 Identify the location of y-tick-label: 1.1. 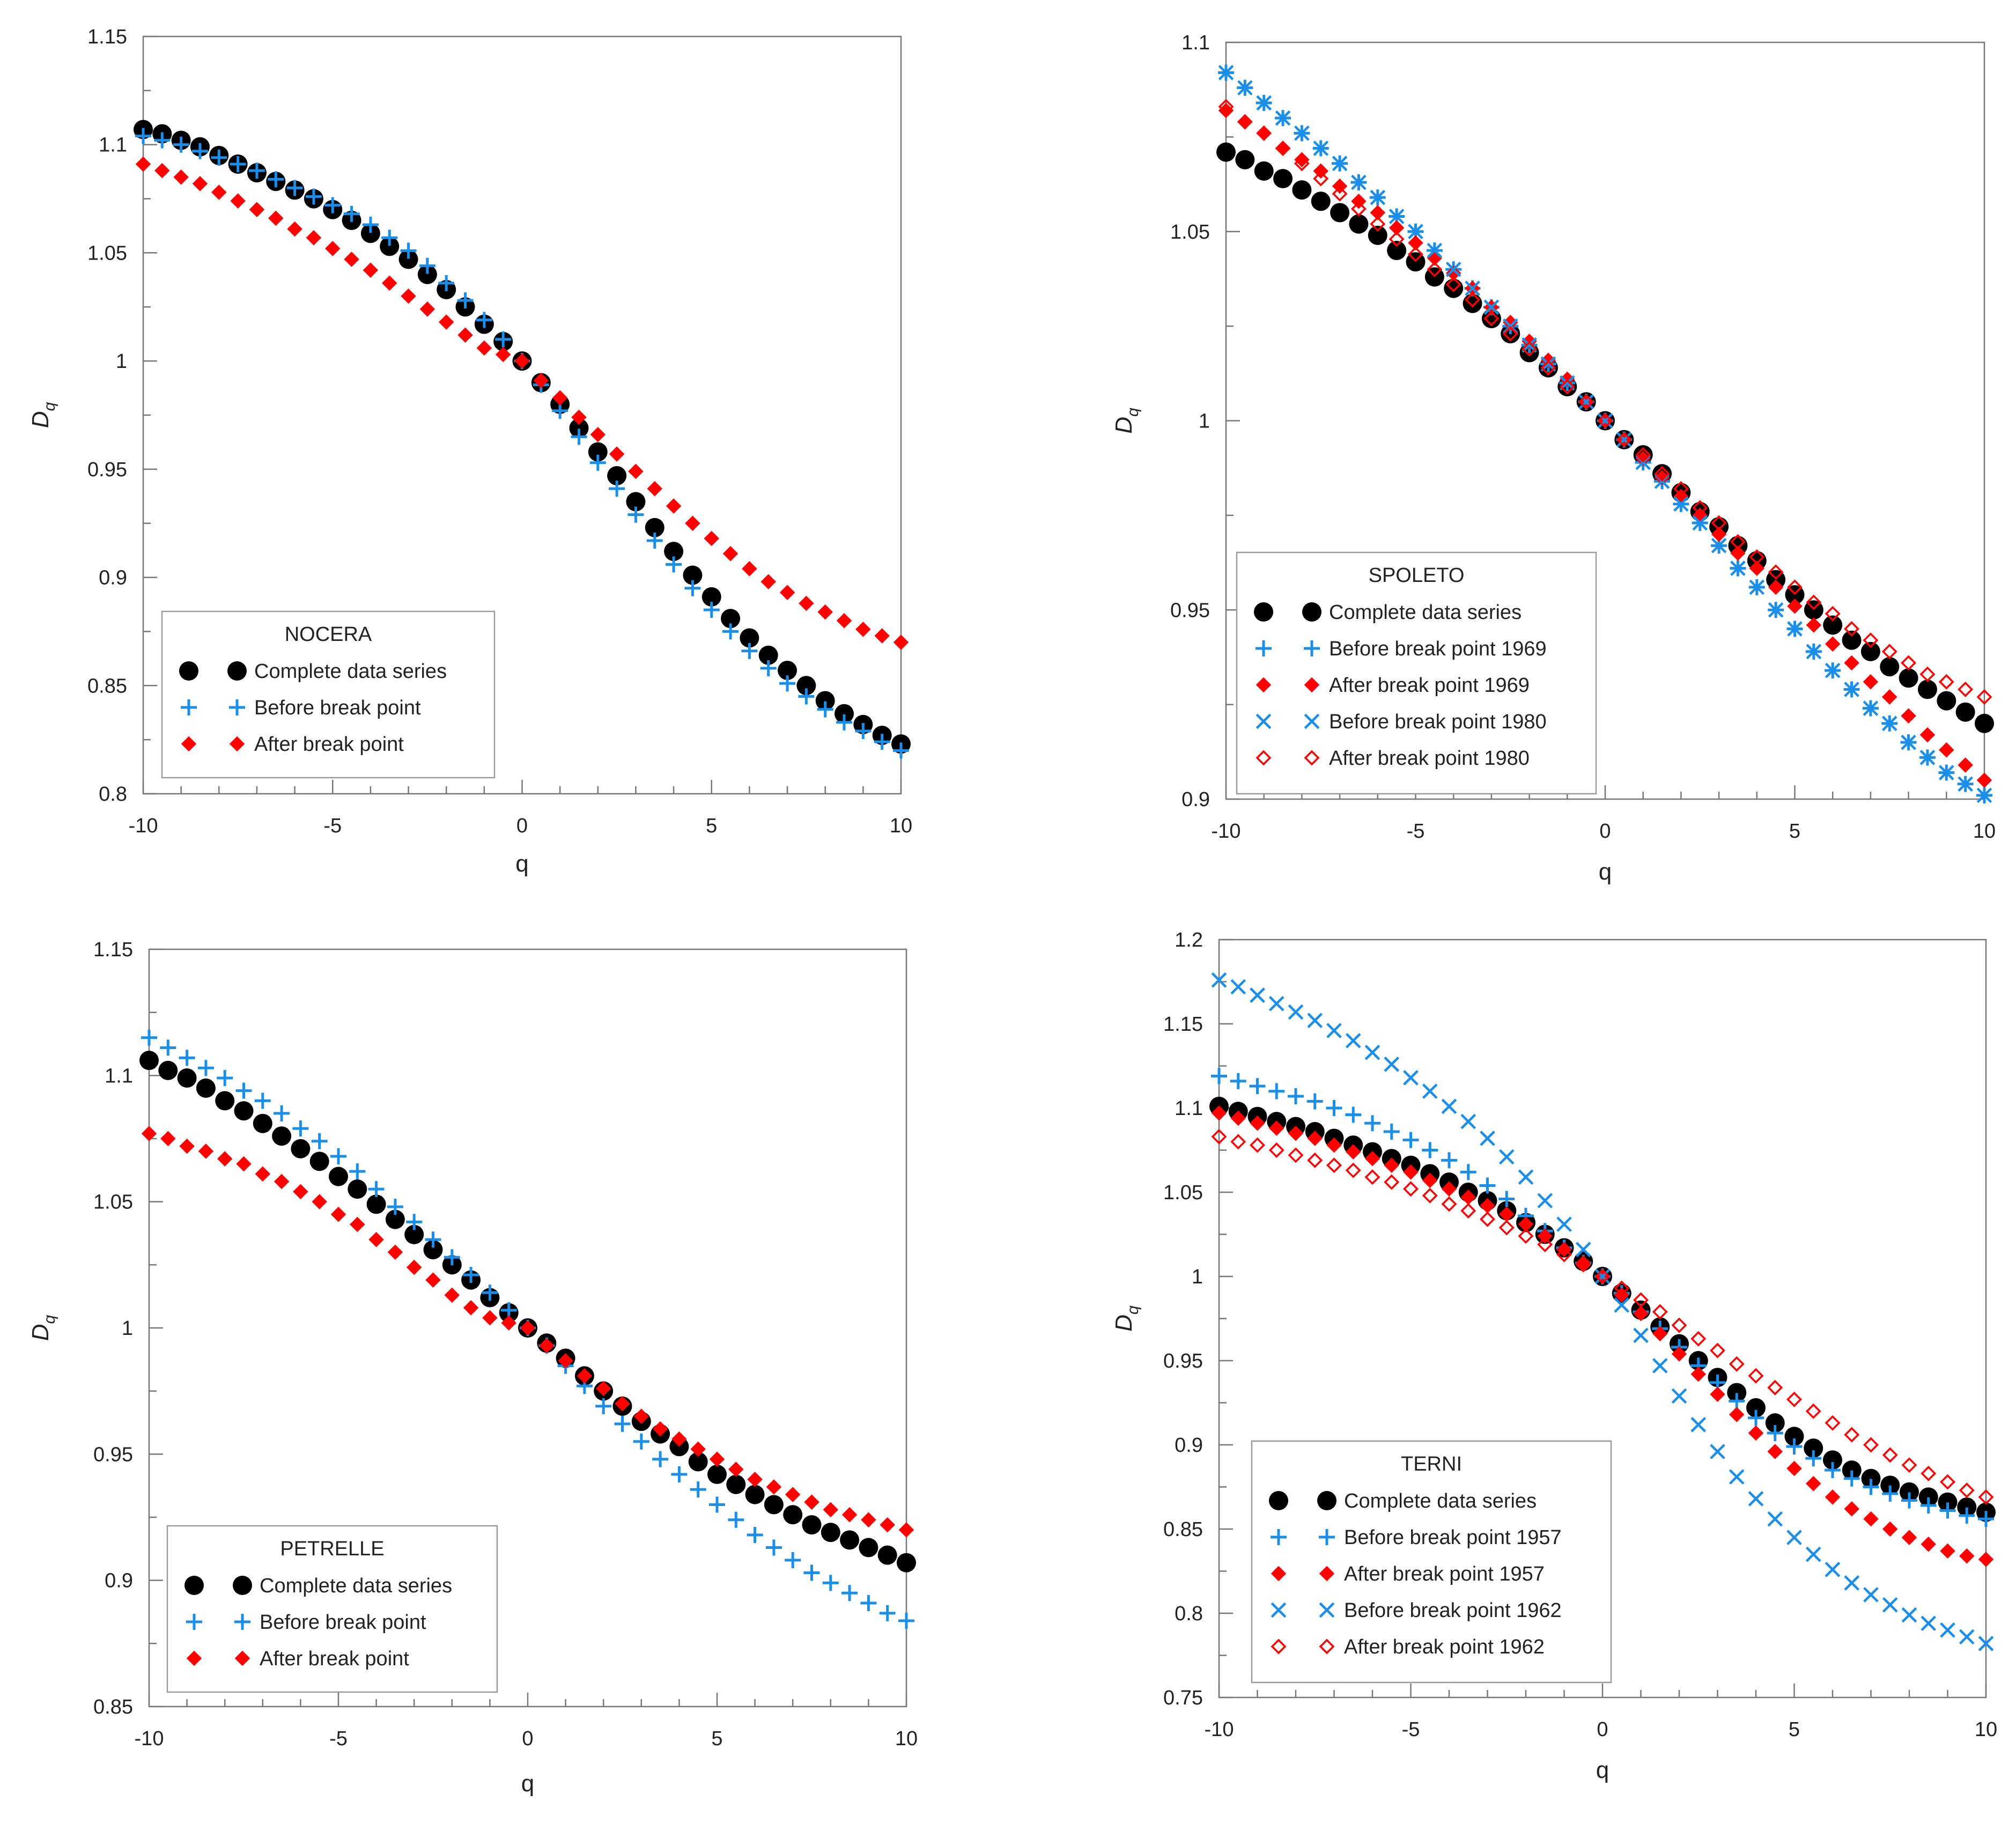
(113, 145).